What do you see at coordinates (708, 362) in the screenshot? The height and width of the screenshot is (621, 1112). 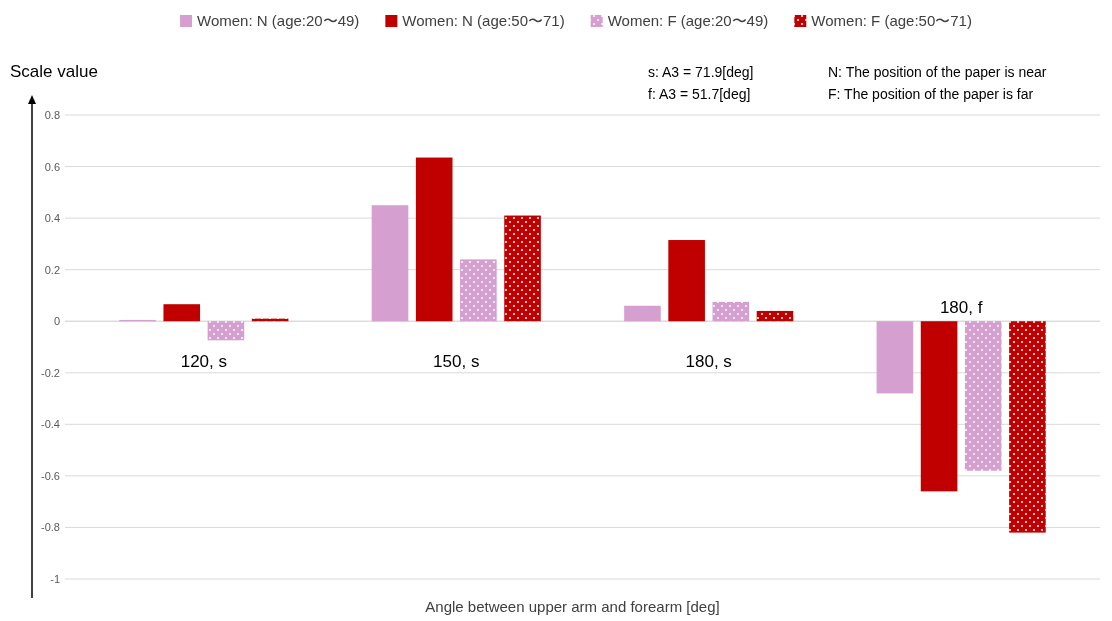 I see `x-tick-label: 180, s` at bounding box center [708, 362].